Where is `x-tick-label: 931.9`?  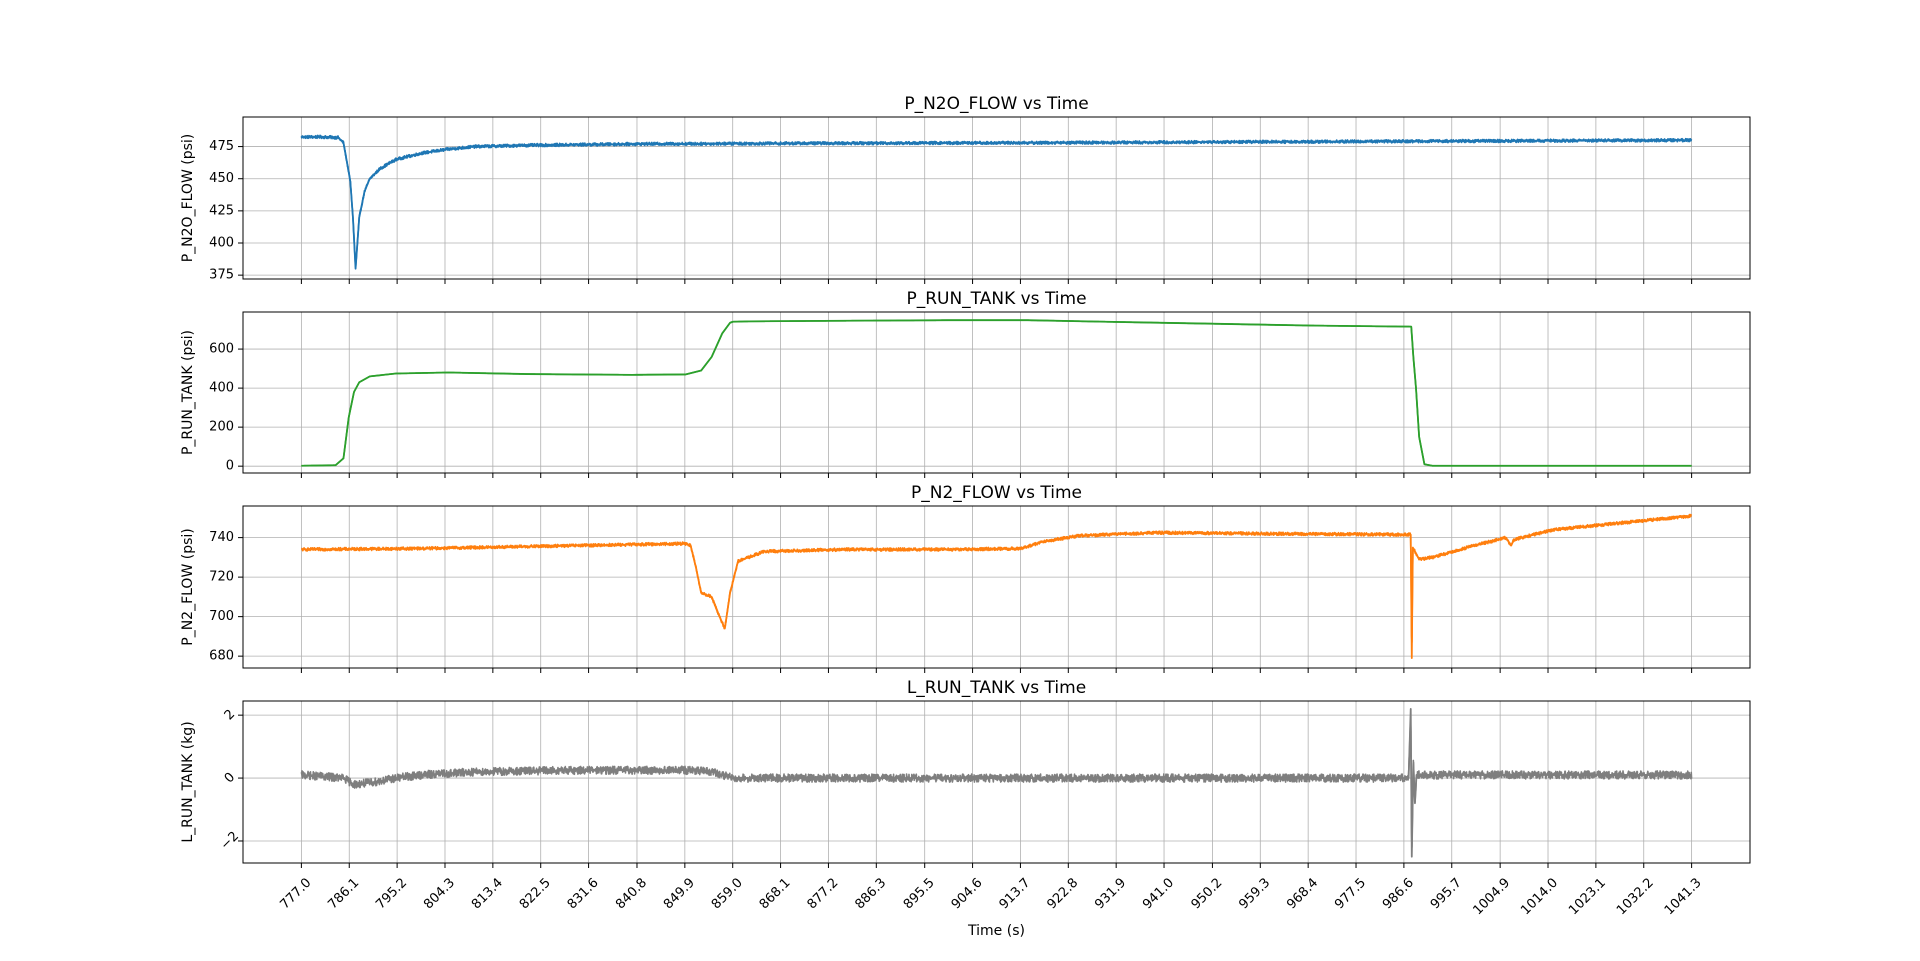 x-tick-label: 931.9 is located at coordinates (1110, 893).